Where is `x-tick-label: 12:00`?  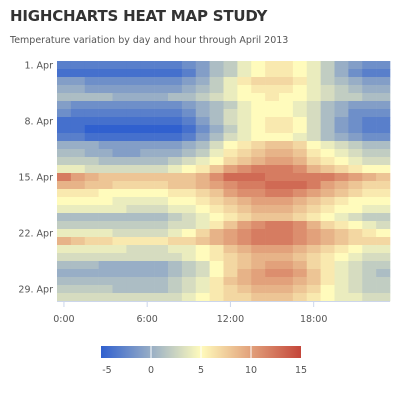
x-tick-label: 12:00 is located at coordinates (230, 319).